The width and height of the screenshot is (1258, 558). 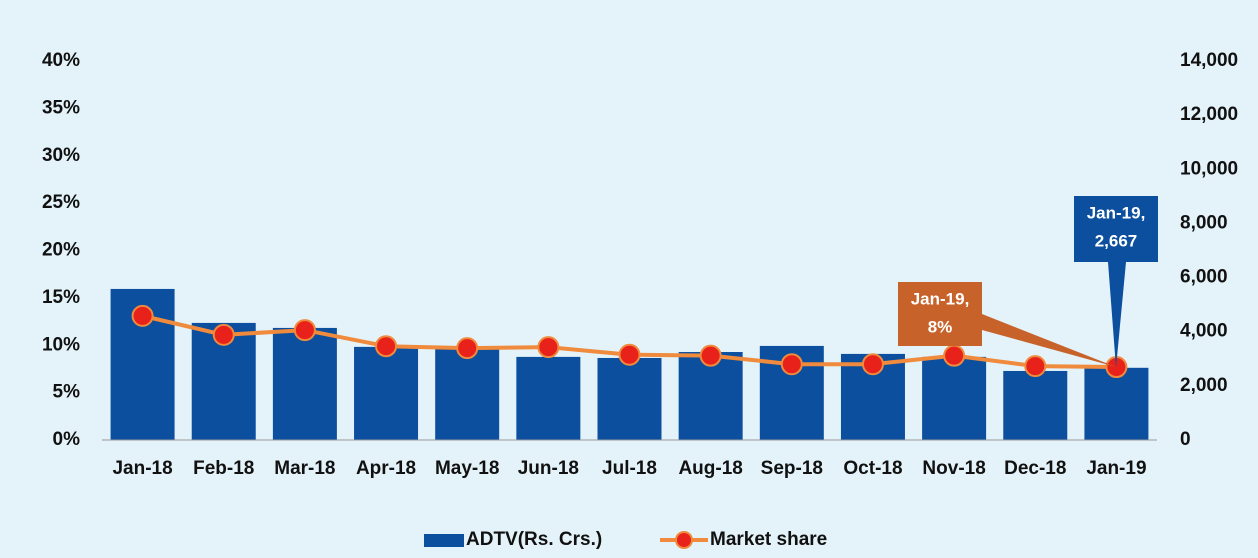 What do you see at coordinates (142, 468) in the screenshot?
I see `x-tick-label: Jan-18` at bounding box center [142, 468].